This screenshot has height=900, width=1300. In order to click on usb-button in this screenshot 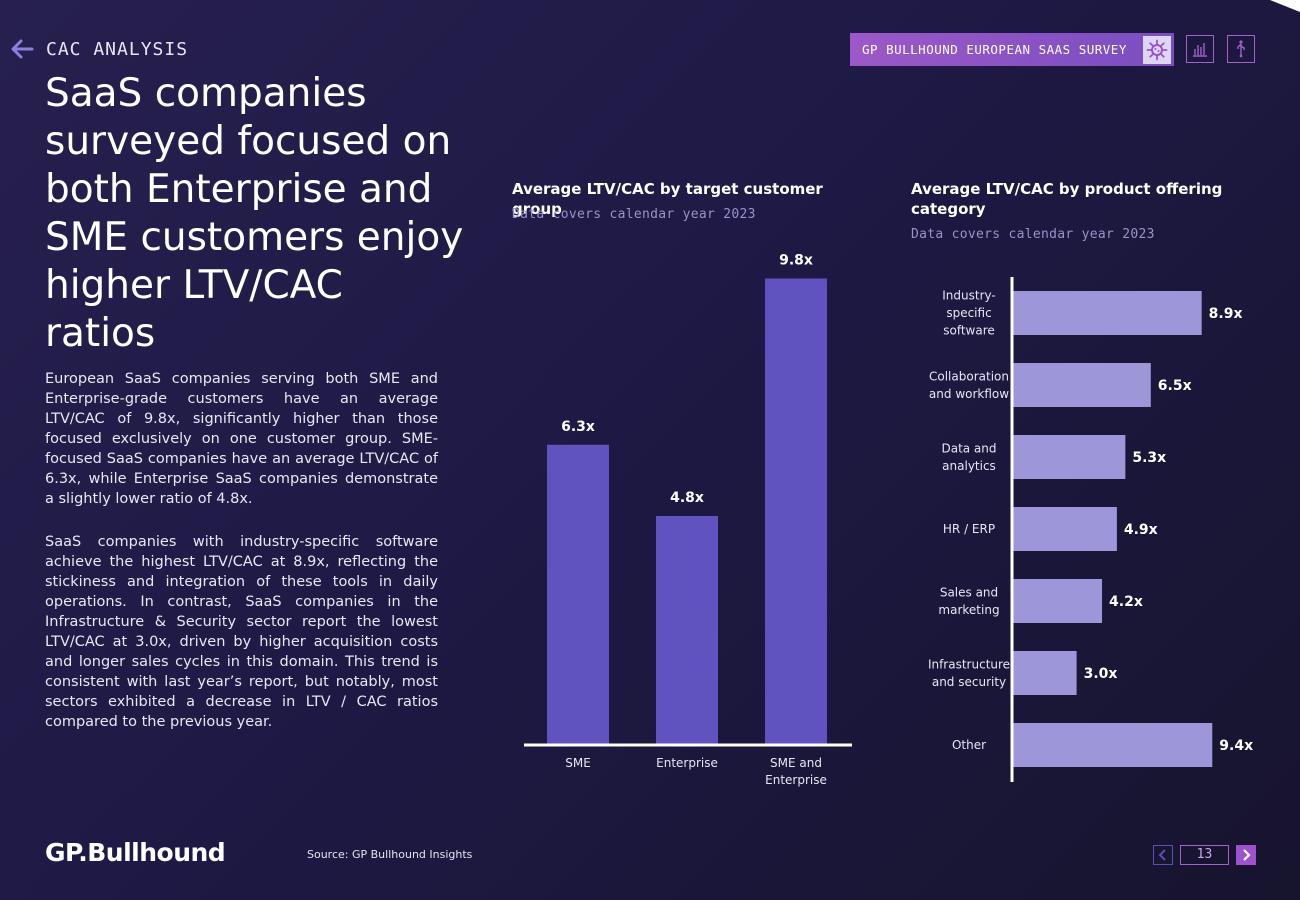, I will do `click(1241, 49)`.